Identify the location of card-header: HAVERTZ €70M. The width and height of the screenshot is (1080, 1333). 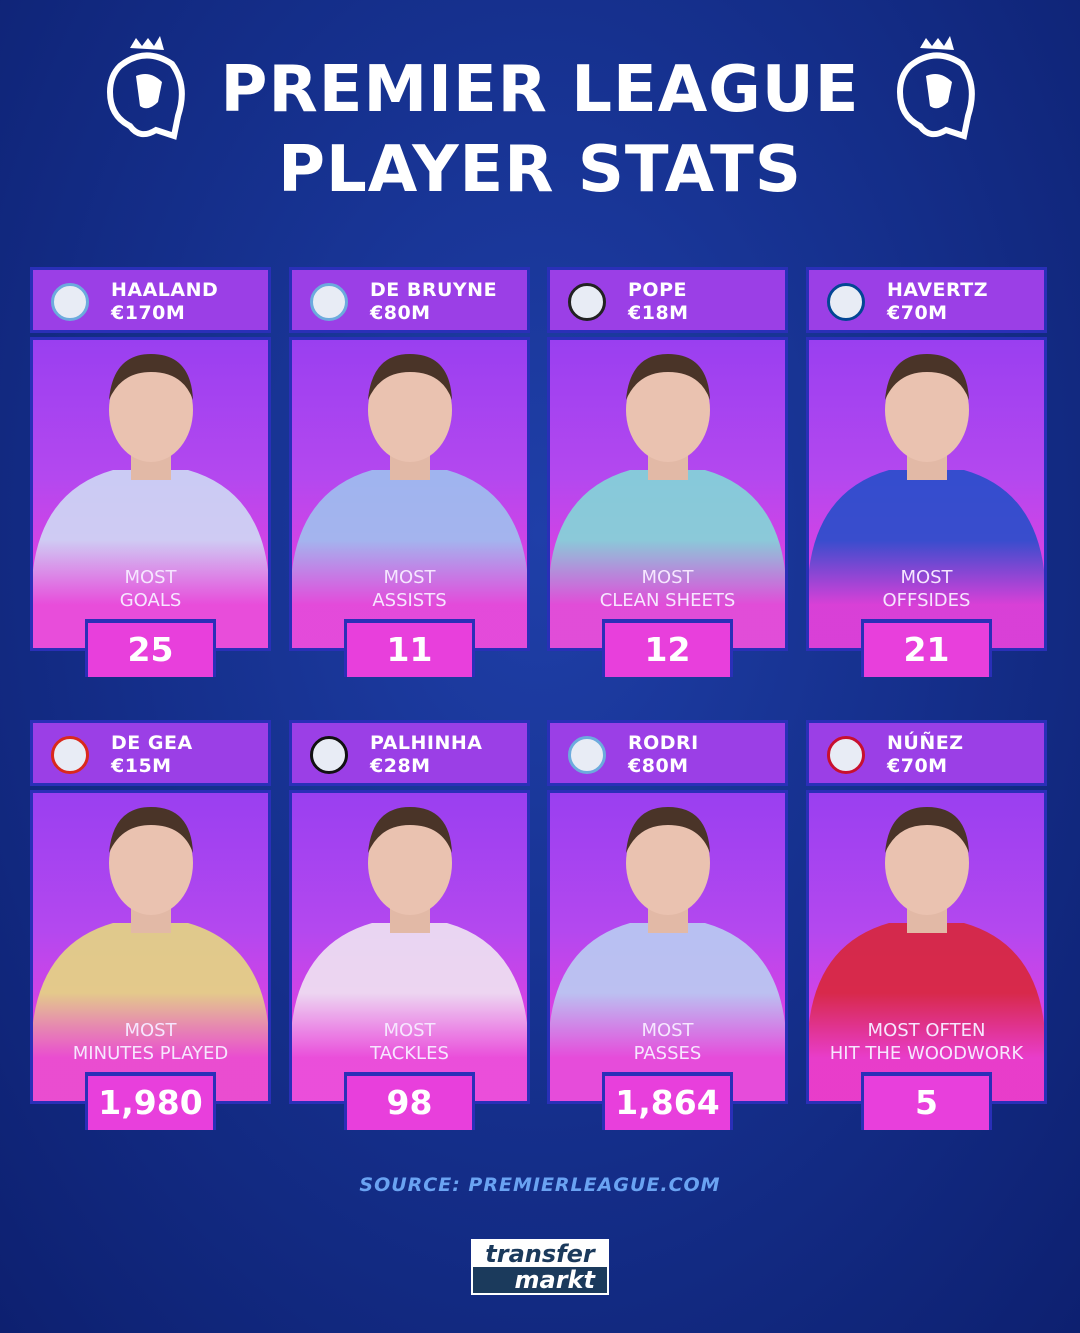
(926, 300).